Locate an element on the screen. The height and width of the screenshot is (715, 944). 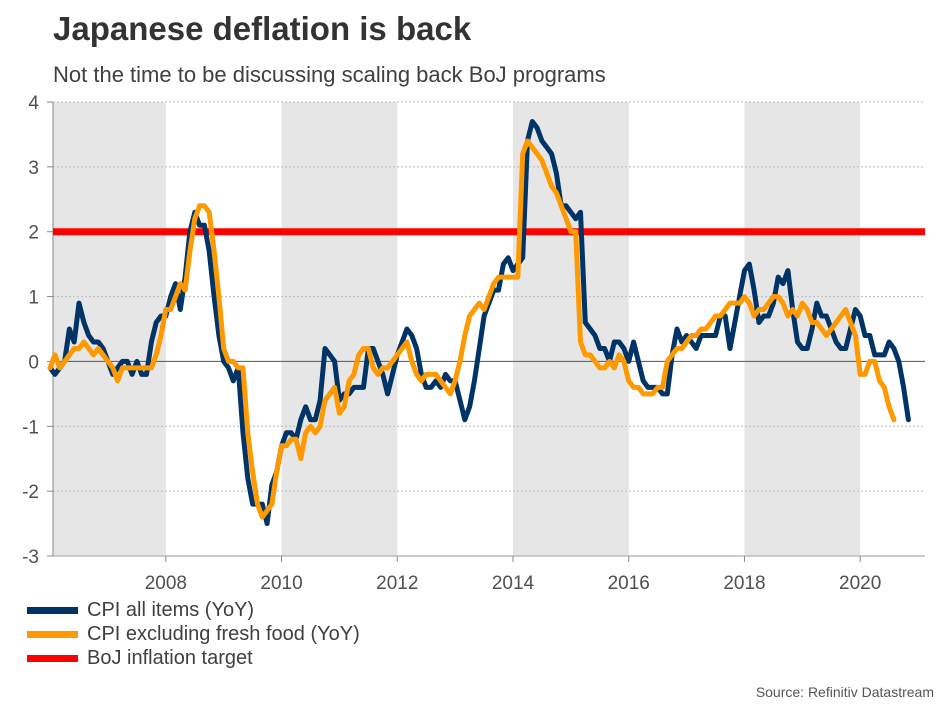
legend-swatch-cpi-all is located at coordinates (52, 610).